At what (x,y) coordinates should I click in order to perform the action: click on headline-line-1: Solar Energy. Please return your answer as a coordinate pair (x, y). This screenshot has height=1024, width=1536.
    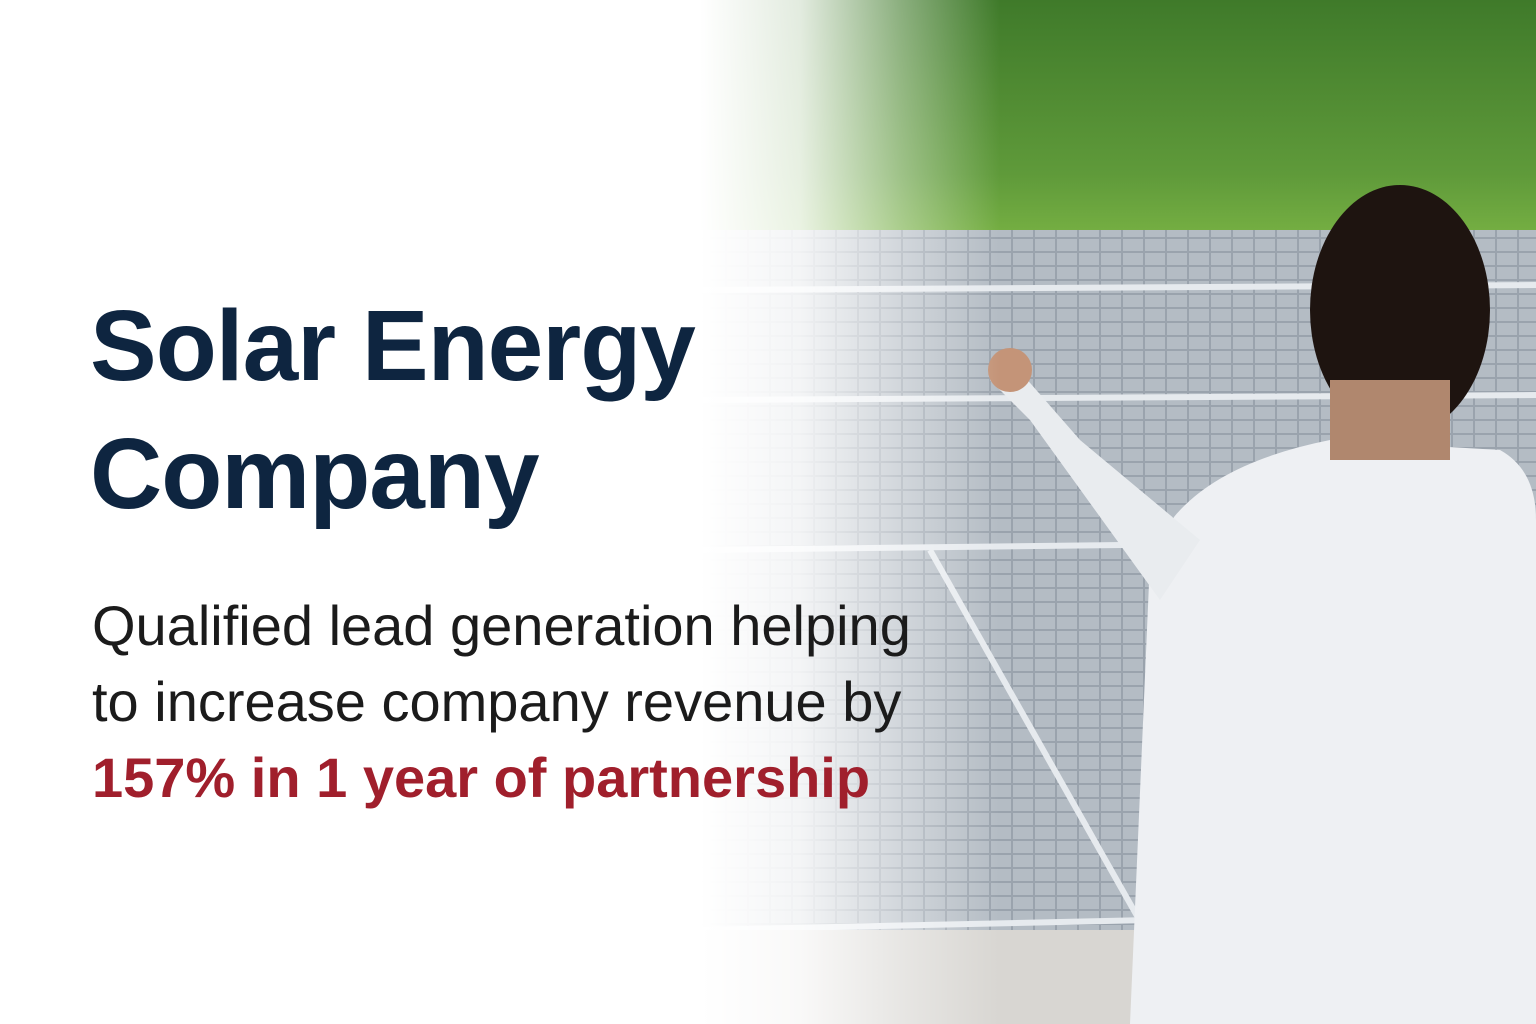
    Looking at the image, I should click on (393, 346).